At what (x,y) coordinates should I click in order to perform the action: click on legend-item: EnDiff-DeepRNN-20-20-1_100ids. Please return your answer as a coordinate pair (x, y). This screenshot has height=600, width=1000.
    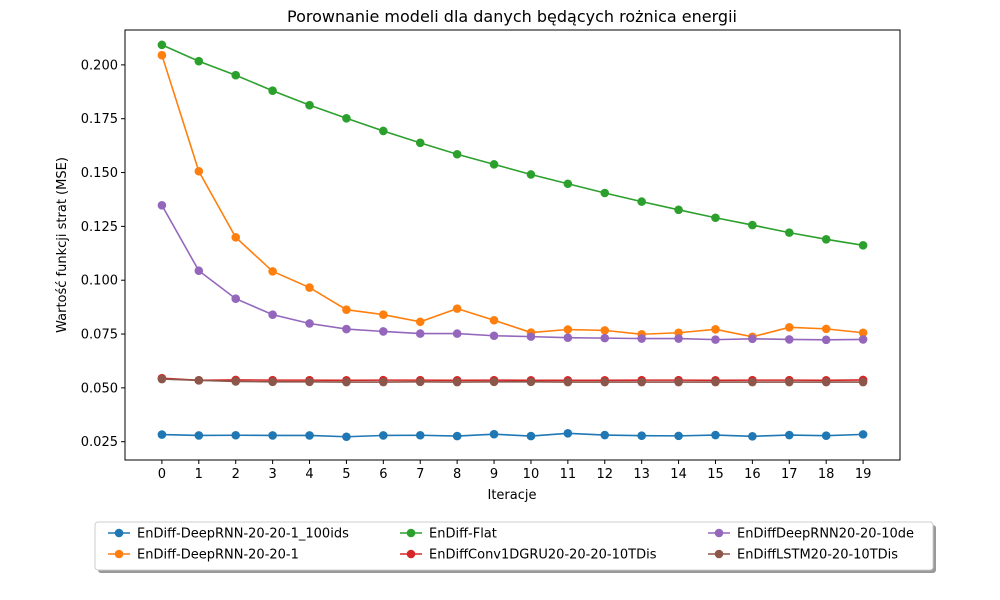
    Looking at the image, I should click on (228, 534).